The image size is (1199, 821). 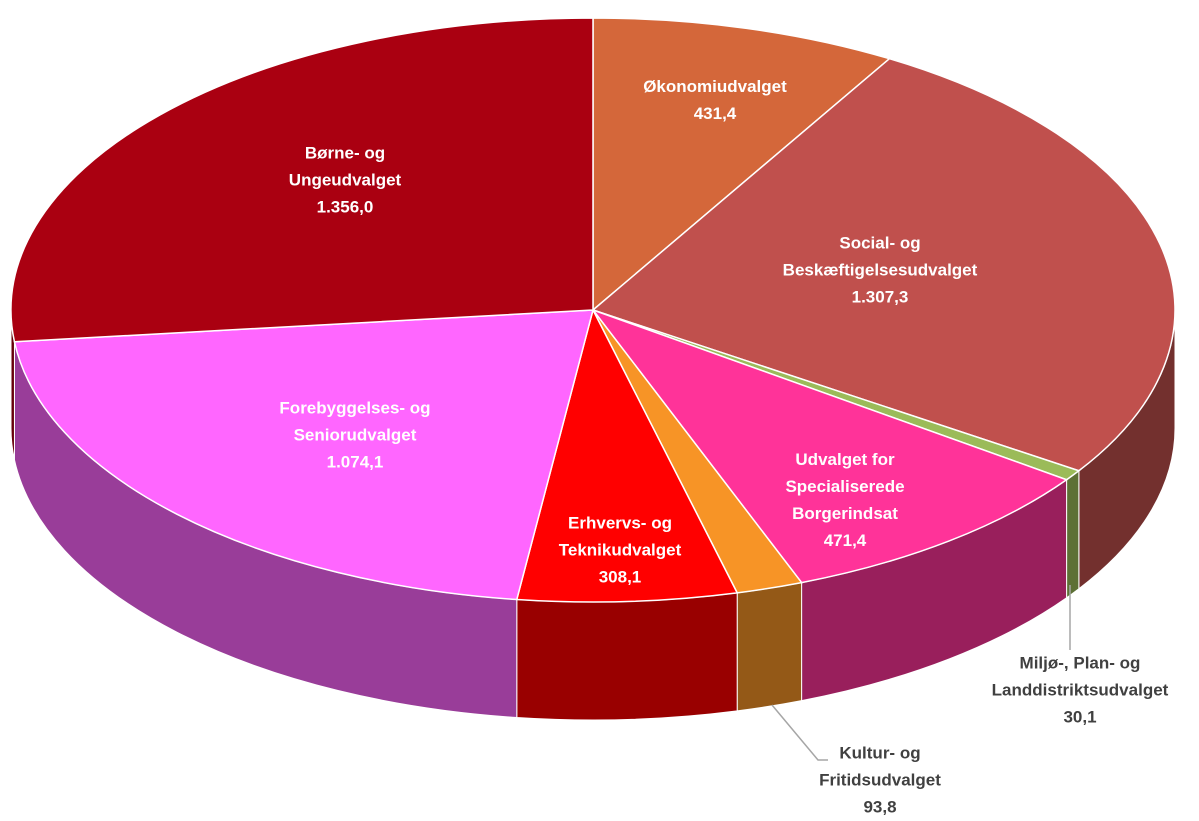 What do you see at coordinates (715, 100) in the screenshot?
I see `data-label: Økonomiudvalget 431,4` at bounding box center [715, 100].